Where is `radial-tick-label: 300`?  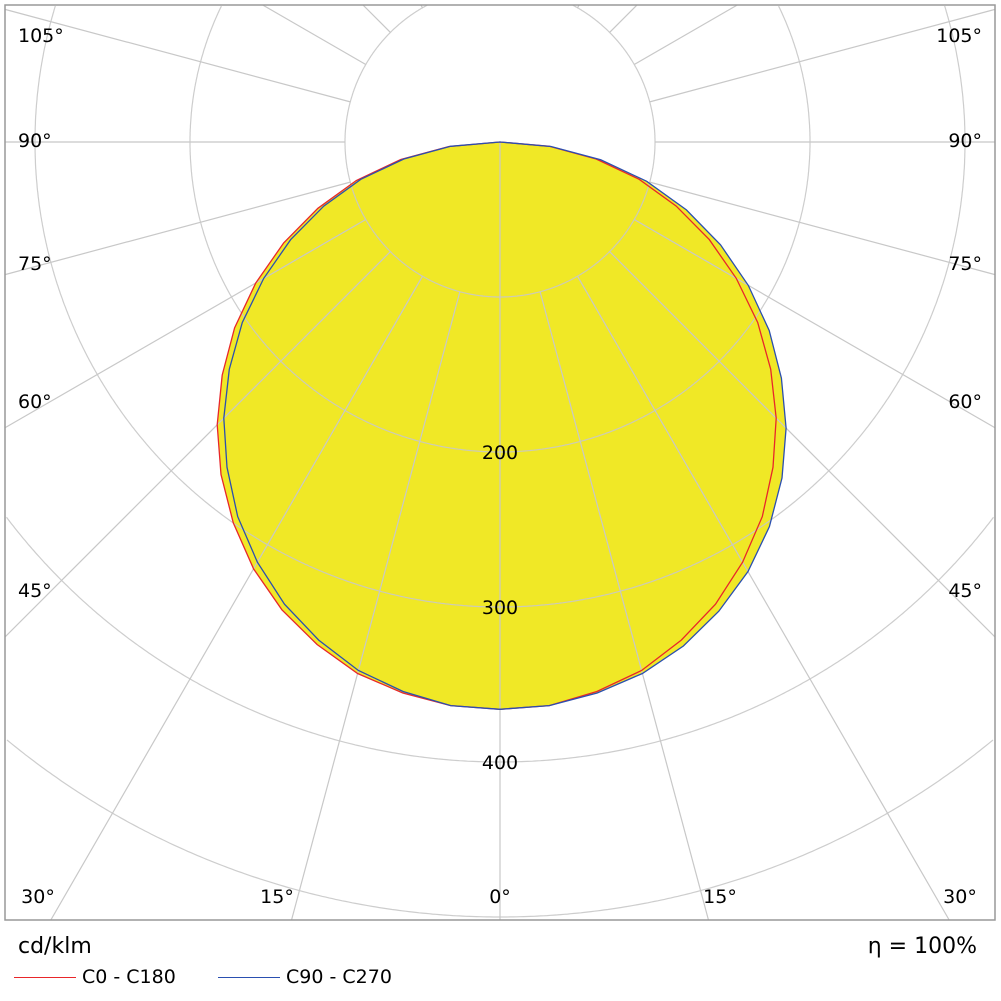
radial-tick-label: 300 is located at coordinates (500, 608).